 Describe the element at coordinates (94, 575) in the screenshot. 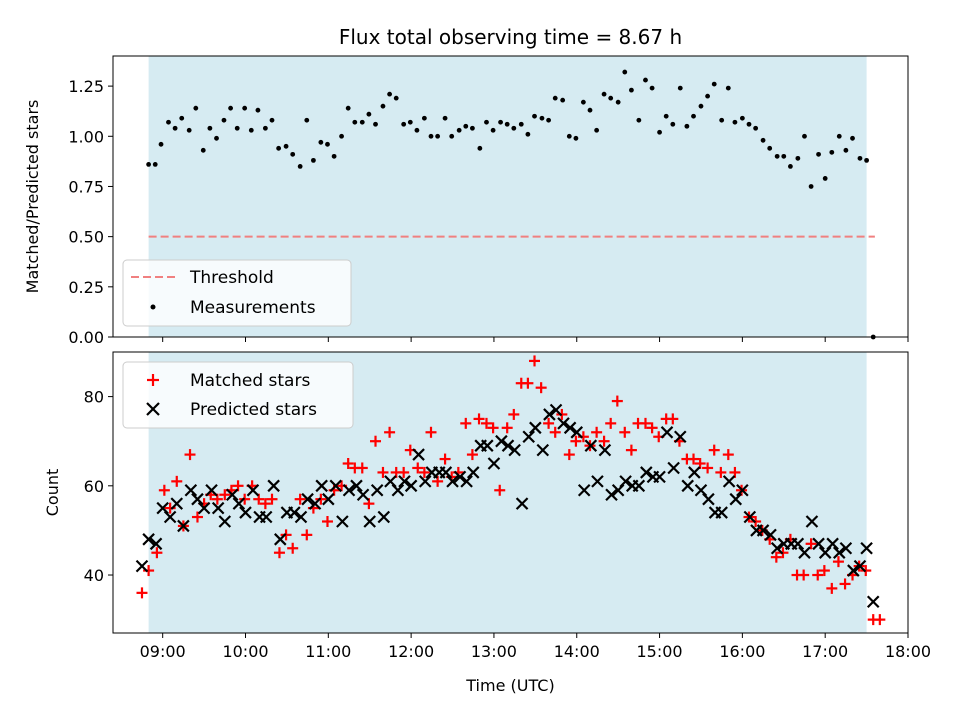

I see `y-tick-label: 40` at that location.